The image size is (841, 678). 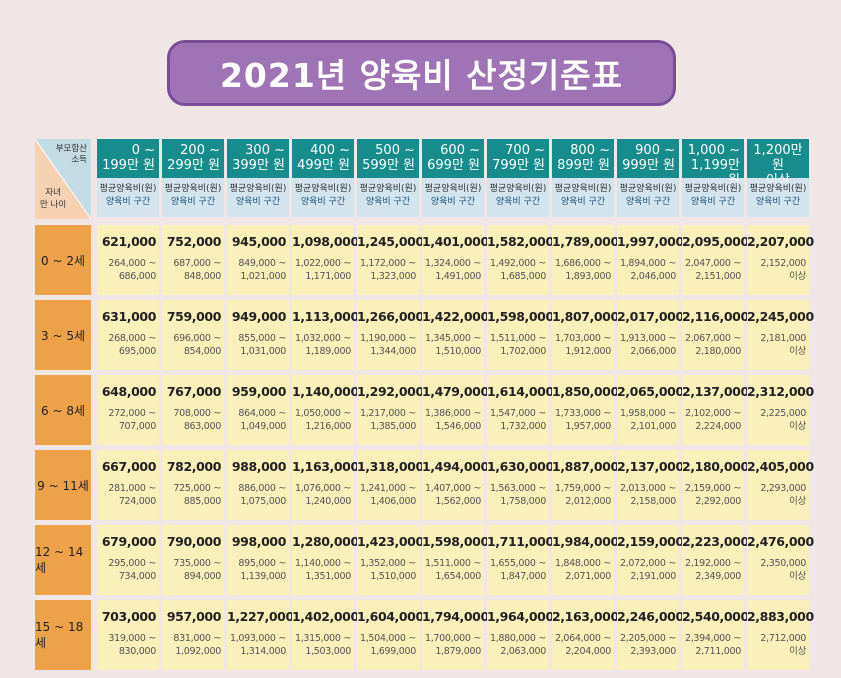 What do you see at coordinates (197, 638) in the screenshot?
I see `support-range-start: 831,000 ~` at bounding box center [197, 638].